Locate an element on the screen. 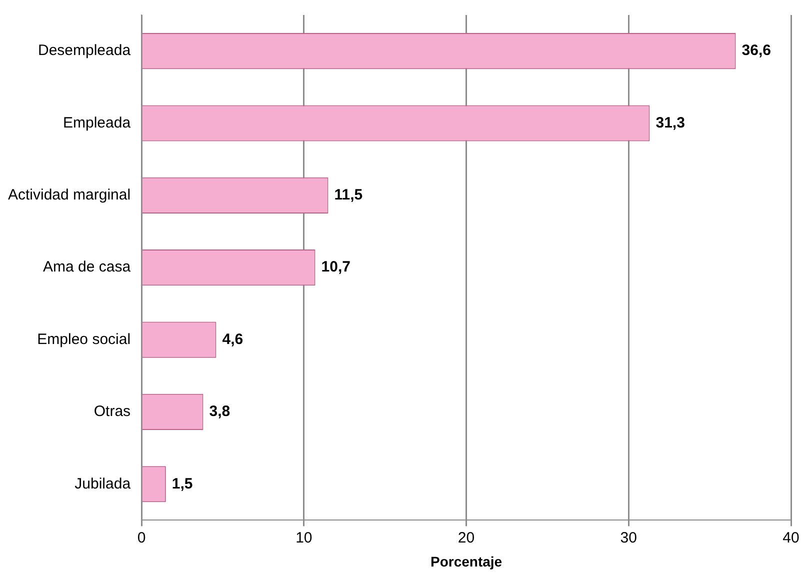 Image resolution: width=803 pixels, height=580 pixels. data-label: 31,3 is located at coordinates (670, 123).